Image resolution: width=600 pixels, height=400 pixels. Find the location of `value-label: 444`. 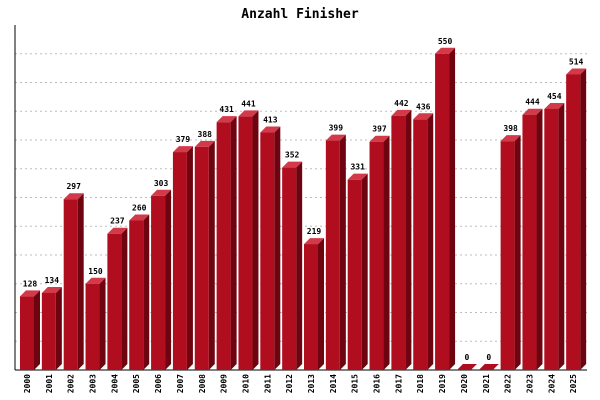

value-label: 444 is located at coordinates (532, 102).